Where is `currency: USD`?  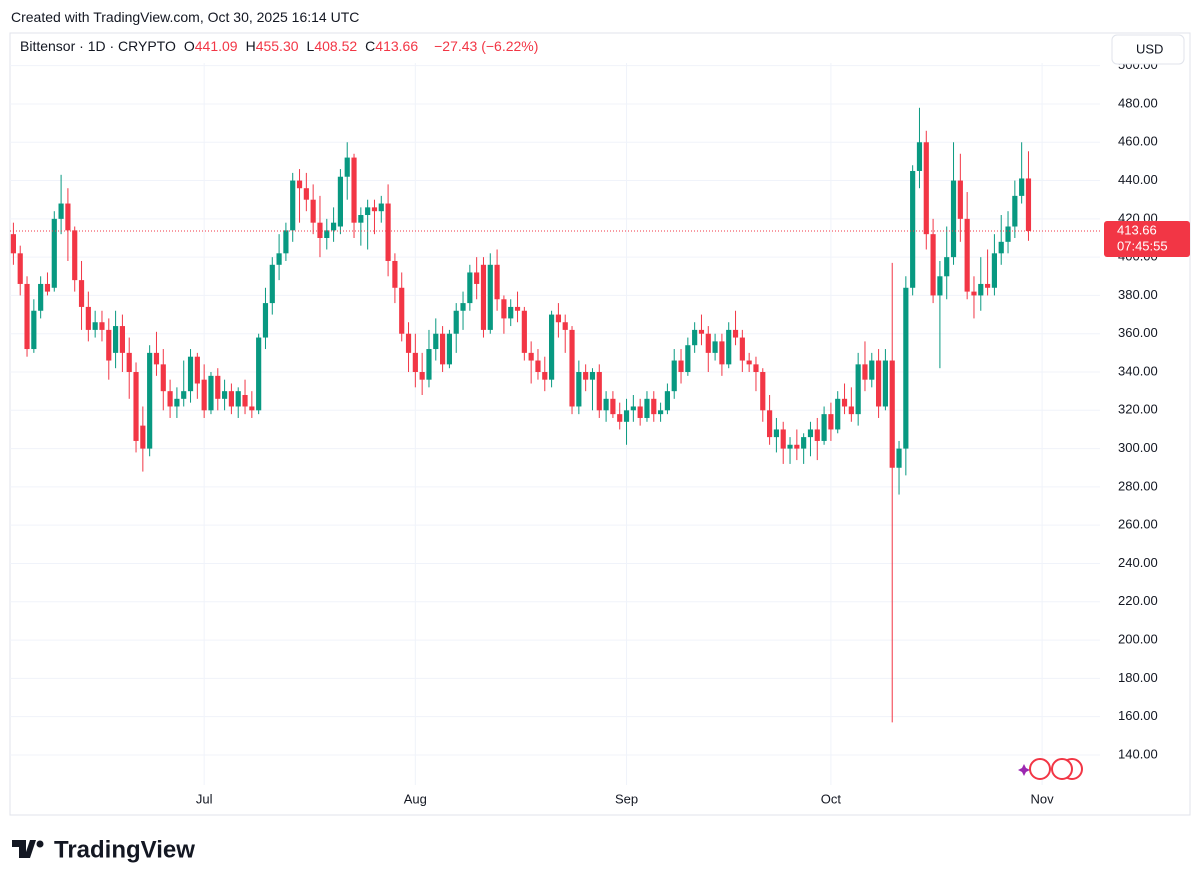
currency: USD is located at coordinates (1149, 48).